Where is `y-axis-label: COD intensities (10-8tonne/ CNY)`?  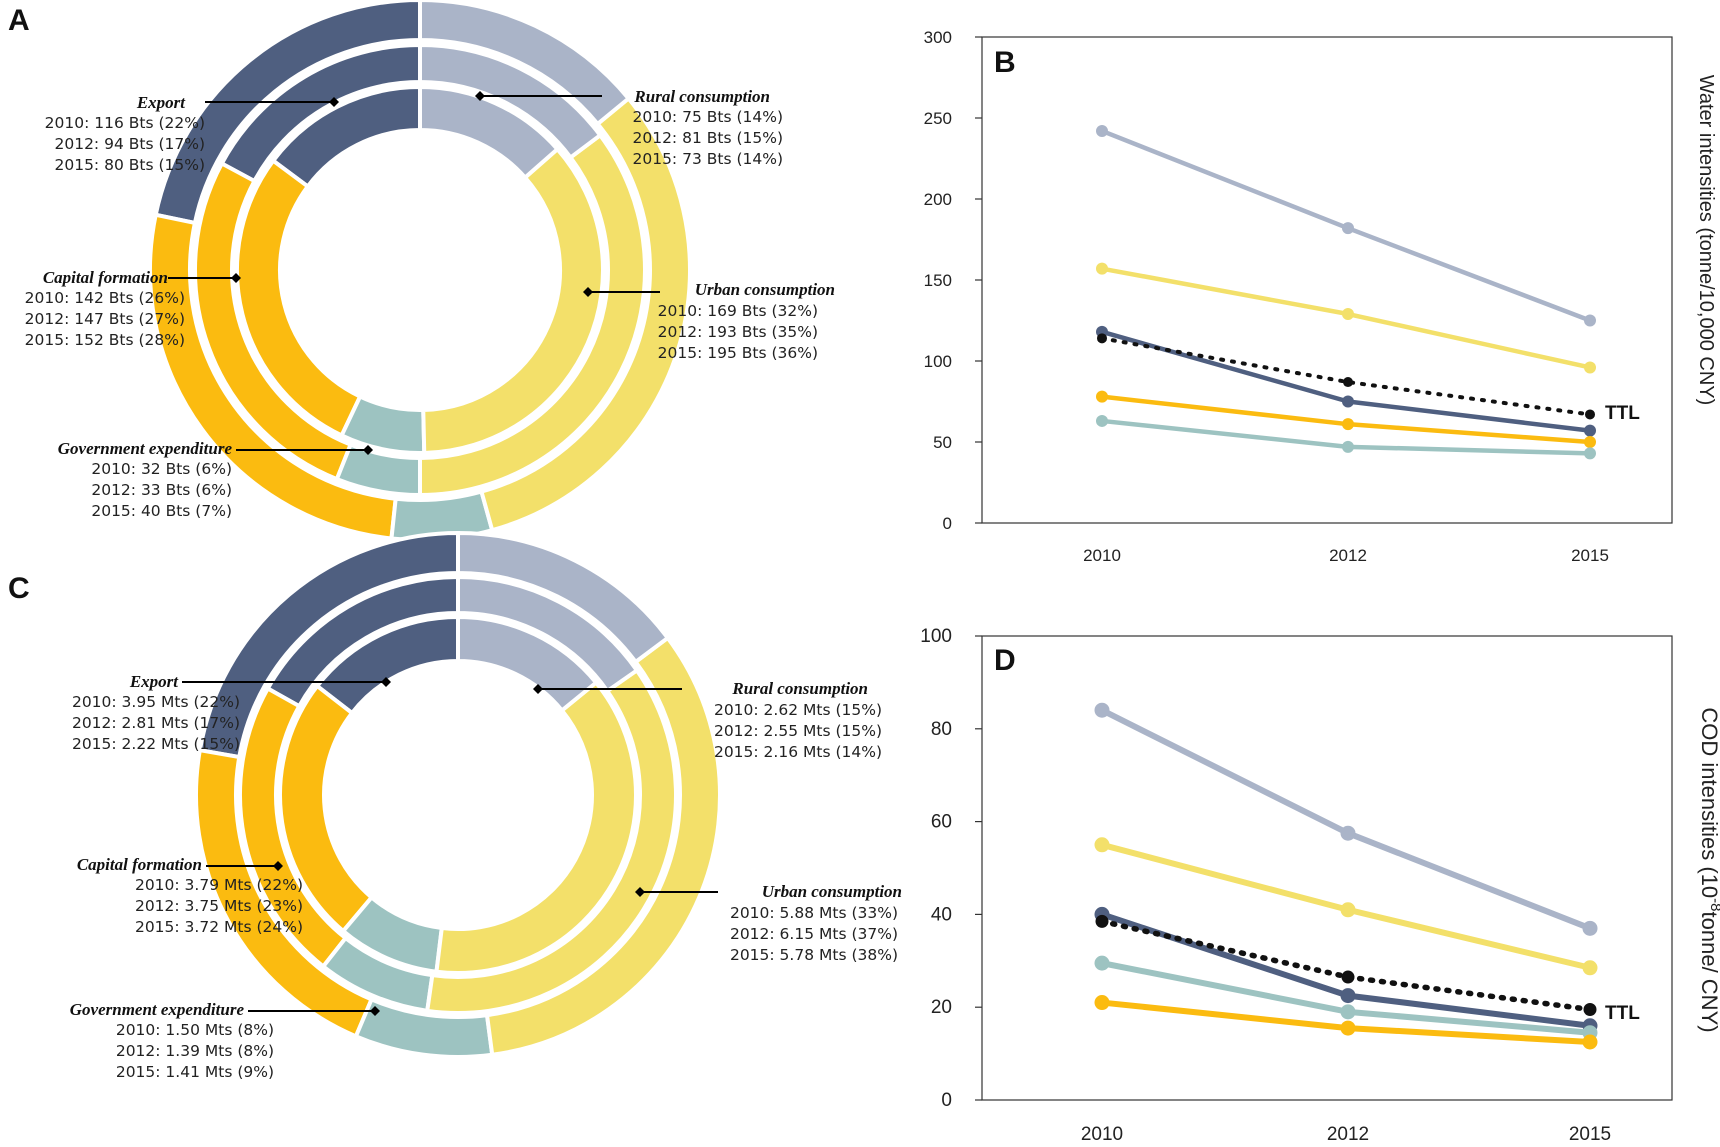
y-axis-label: COD intensities (10-8tonne/ CNY) is located at coordinates (1708, 869).